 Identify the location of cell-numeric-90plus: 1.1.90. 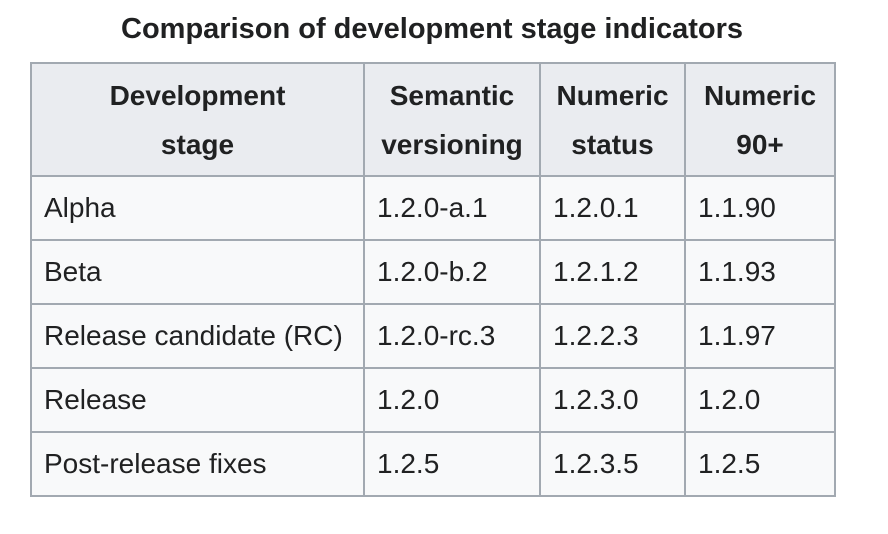
(760, 208).